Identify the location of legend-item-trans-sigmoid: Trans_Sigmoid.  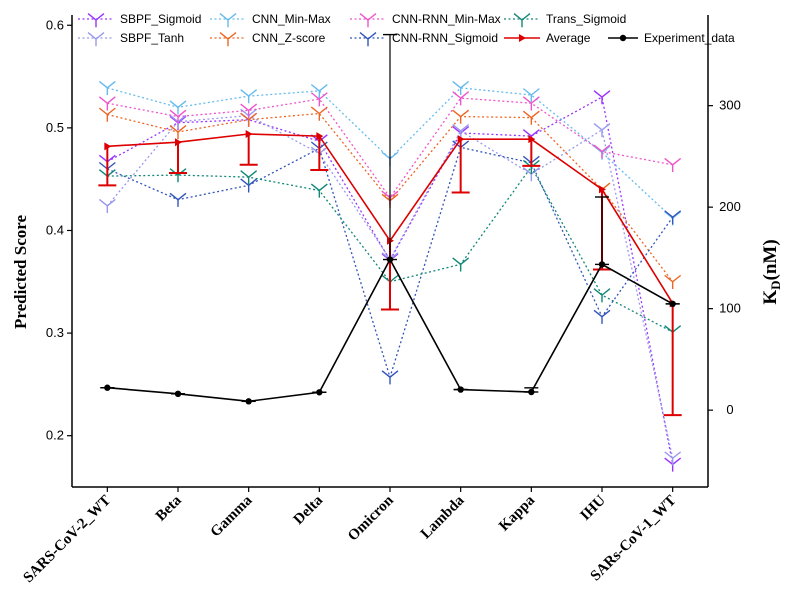
(565, 20).